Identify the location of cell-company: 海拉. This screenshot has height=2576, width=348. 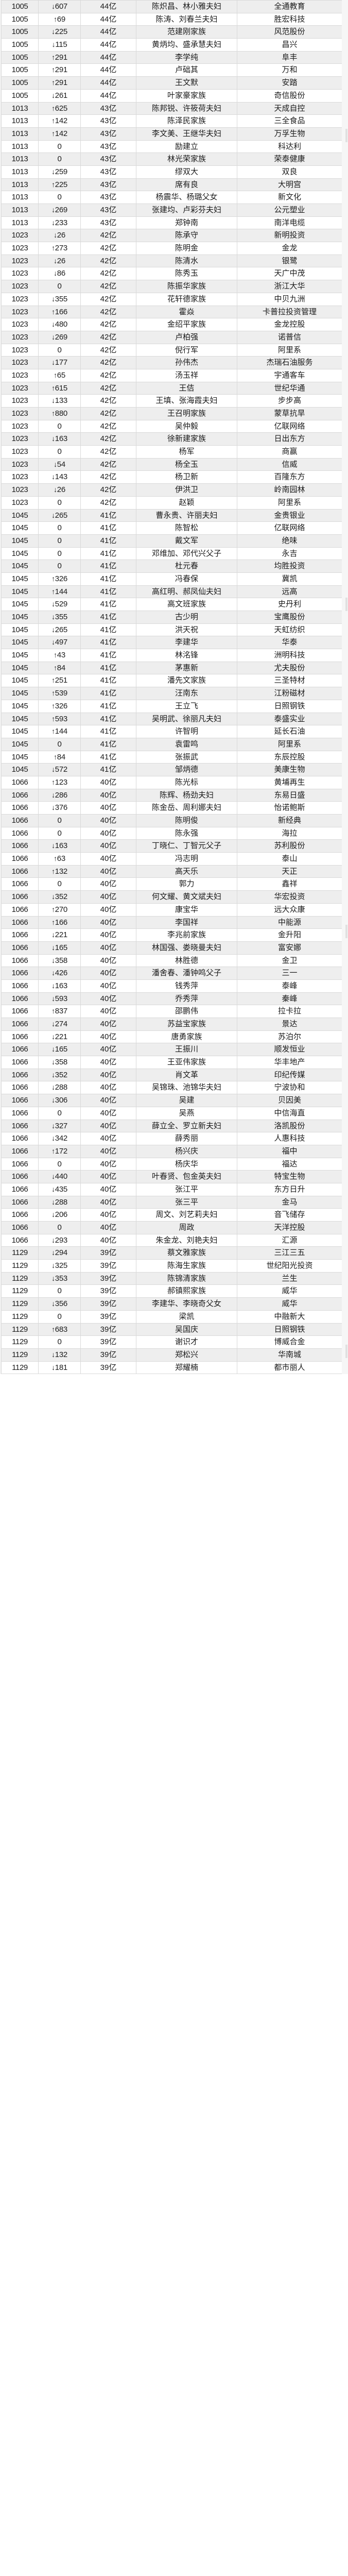
(289, 833).